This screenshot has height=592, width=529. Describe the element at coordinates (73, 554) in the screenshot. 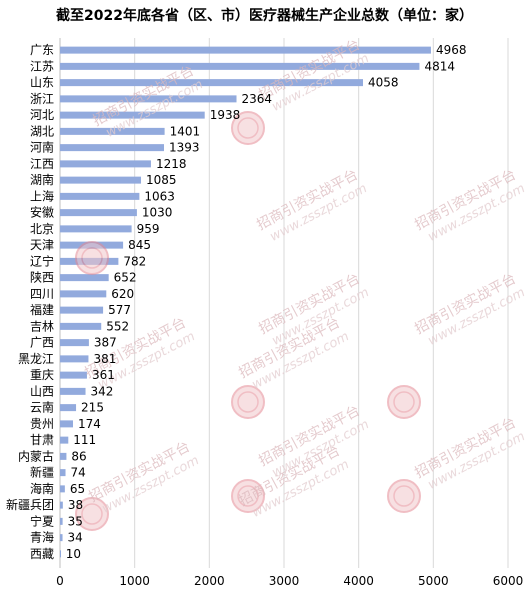

I see `data-label: 10` at that location.